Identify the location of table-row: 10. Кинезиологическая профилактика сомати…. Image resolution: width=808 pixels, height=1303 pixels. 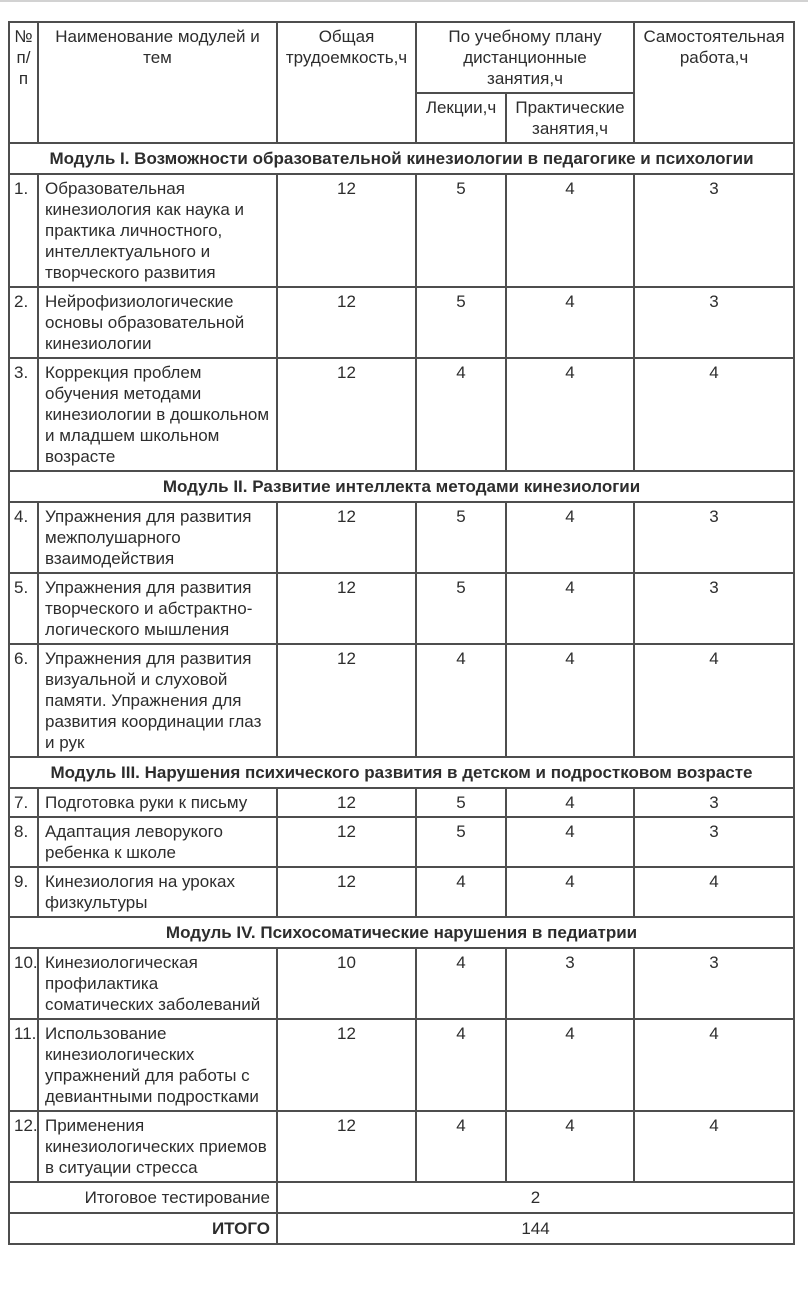
(402, 983).